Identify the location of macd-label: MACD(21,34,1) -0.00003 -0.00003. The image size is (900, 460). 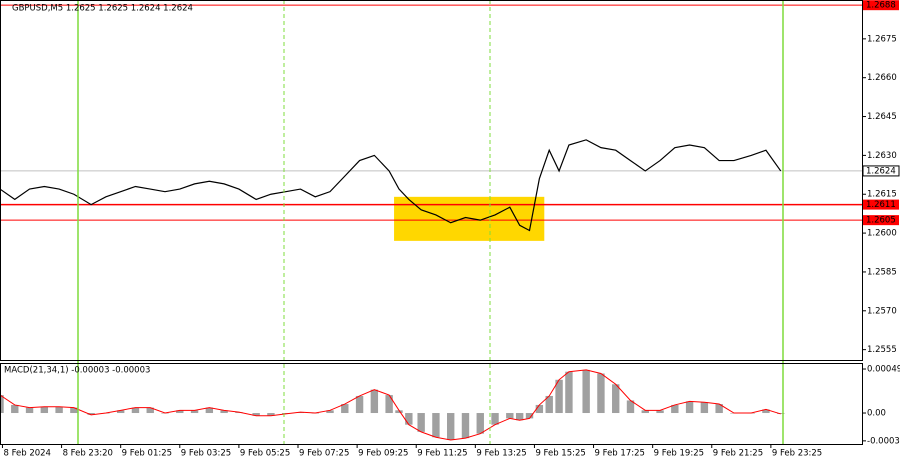
(77, 371).